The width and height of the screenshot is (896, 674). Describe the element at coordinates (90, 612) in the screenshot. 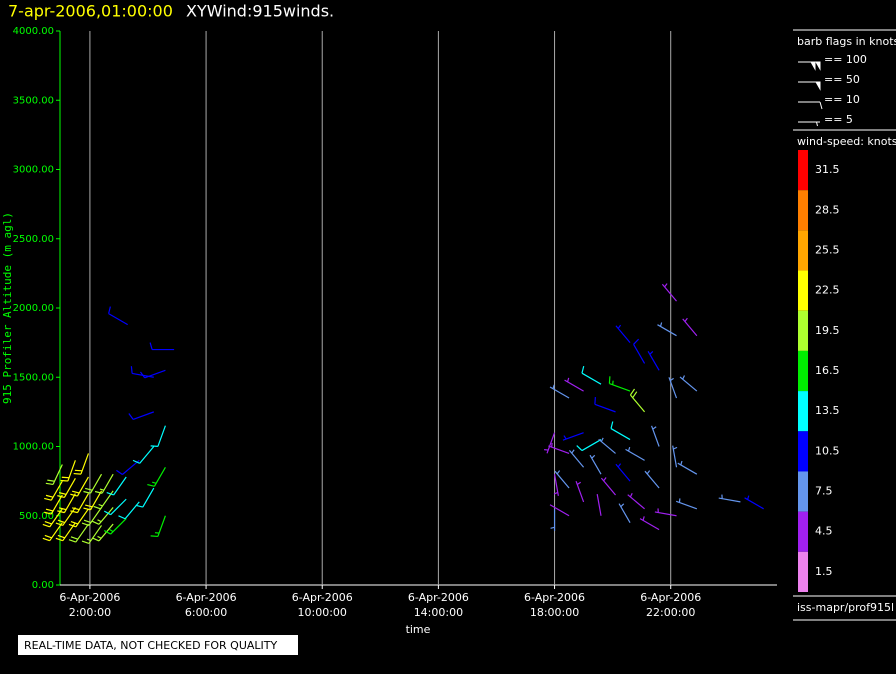

I see `x-tick-label: 2:00:00` at that location.